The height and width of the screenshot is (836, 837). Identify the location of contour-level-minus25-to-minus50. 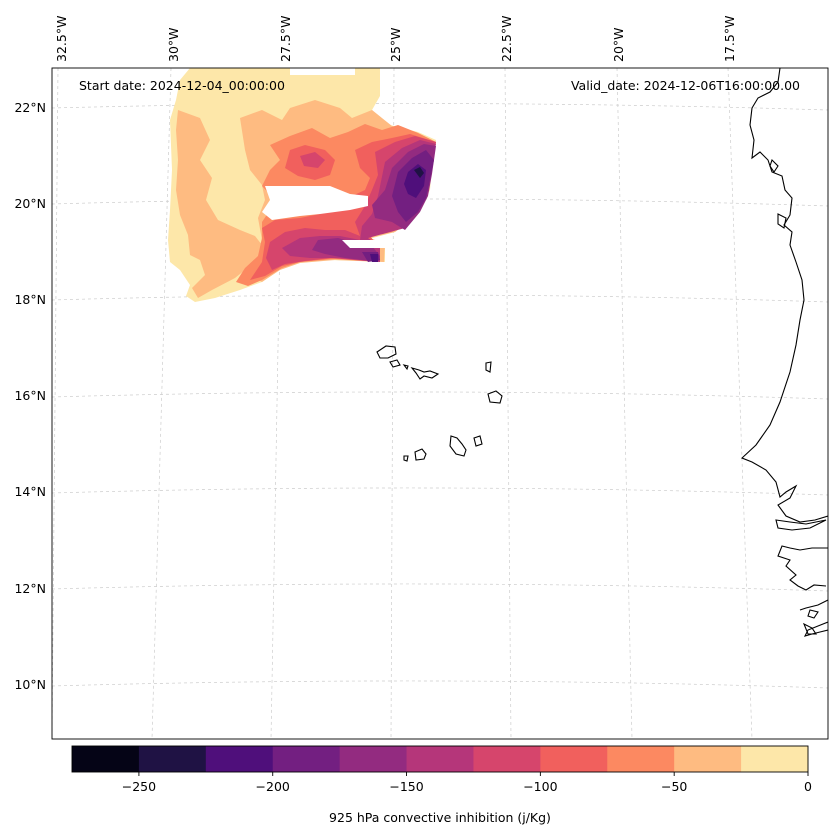
(219, 204).